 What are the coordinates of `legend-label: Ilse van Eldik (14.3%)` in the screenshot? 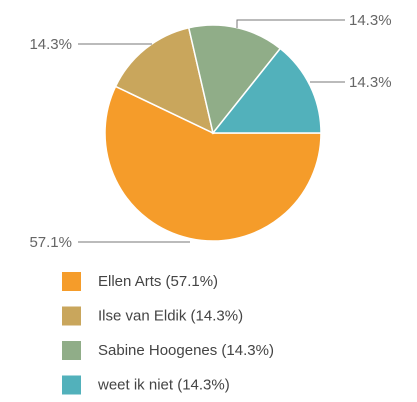 It's located at (170, 315).